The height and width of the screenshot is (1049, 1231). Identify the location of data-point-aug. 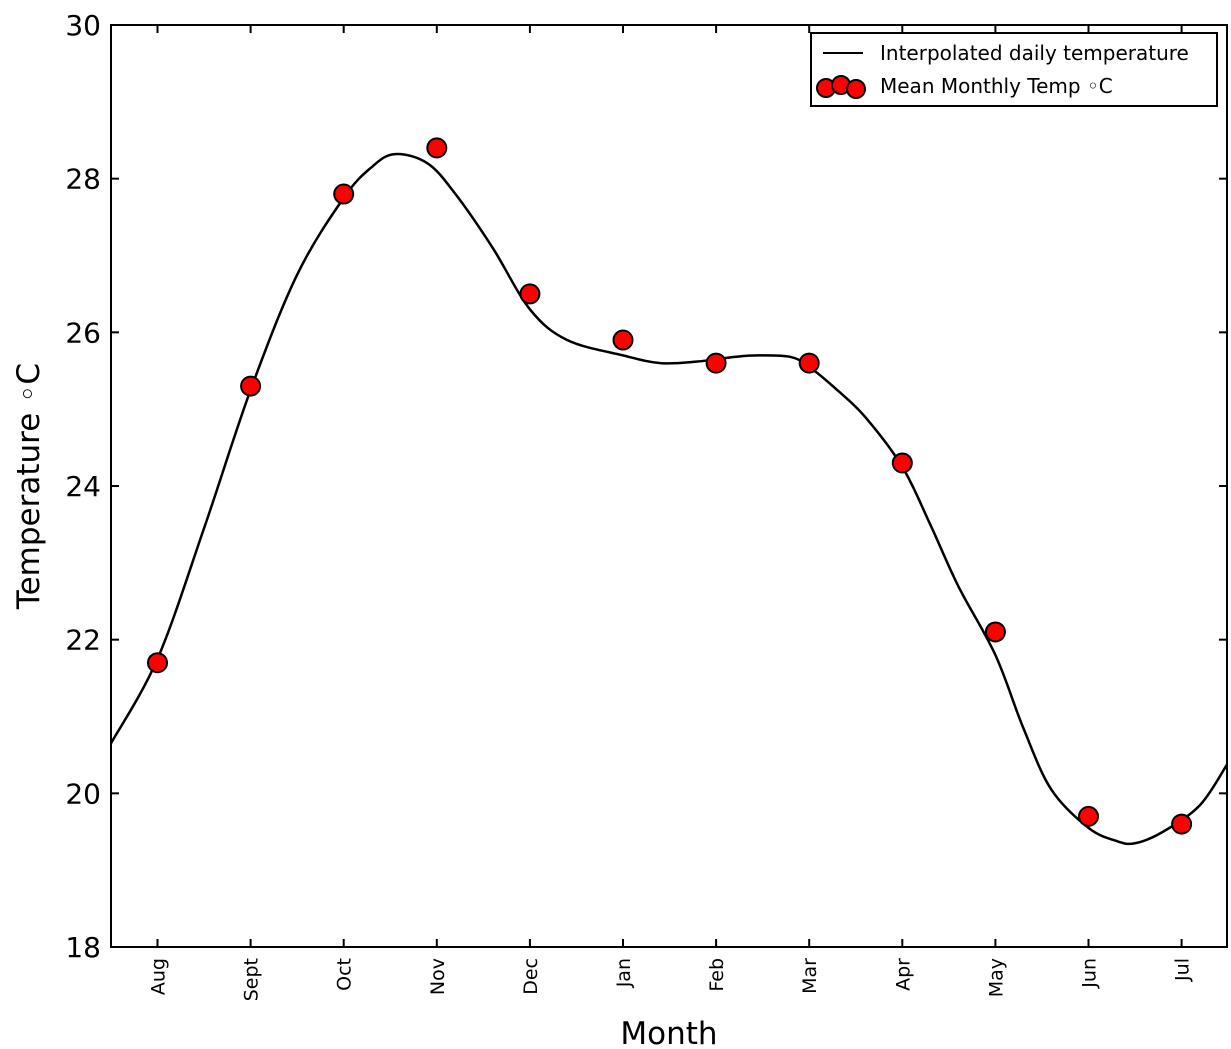
(157, 663).